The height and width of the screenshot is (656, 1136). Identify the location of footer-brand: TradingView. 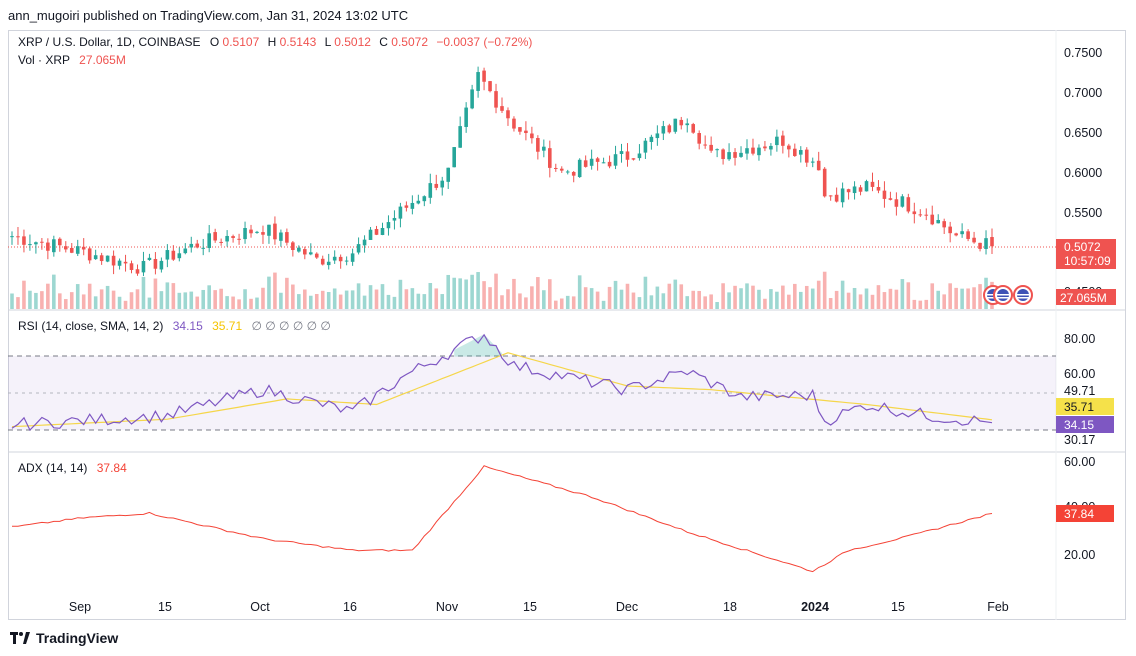
(64, 638).